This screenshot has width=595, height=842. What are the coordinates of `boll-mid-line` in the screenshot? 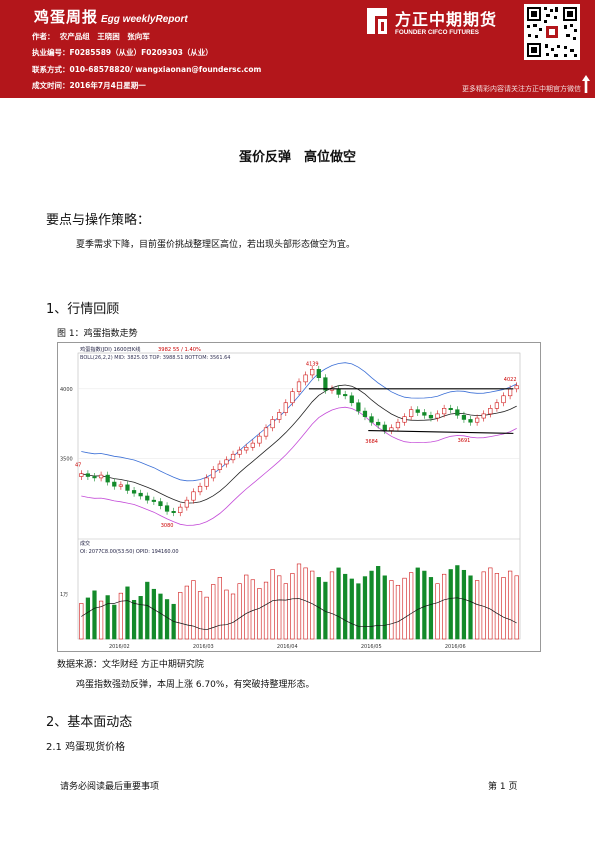 It's located at (299, 444).